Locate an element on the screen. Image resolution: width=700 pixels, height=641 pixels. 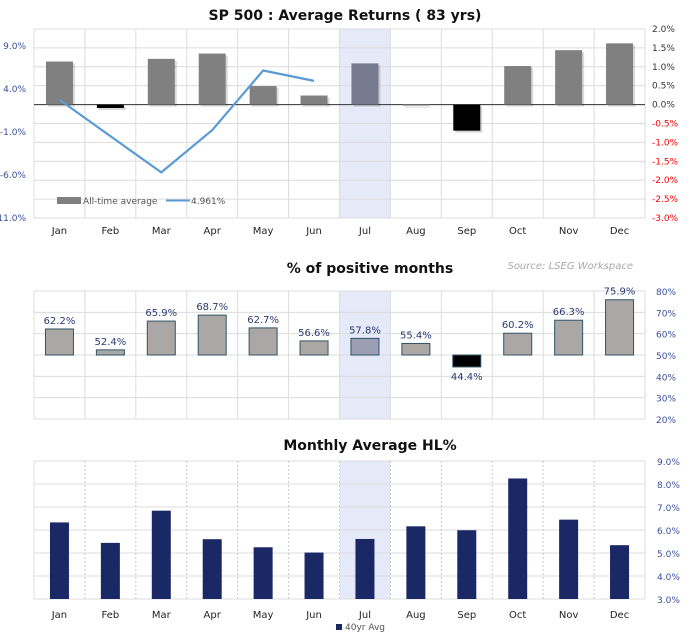
chart-title: Monthly Average HL% is located at coordinates (369, 446).